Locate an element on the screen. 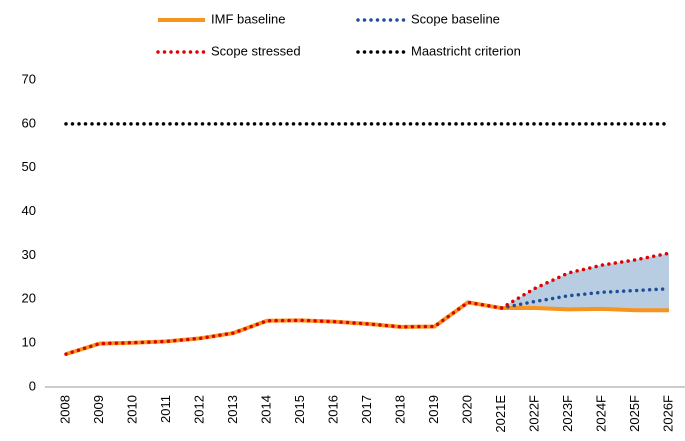 The height and width of the screenshot is (441, 685). x-tick-label: 2015 is located at coordinates (299, 409).